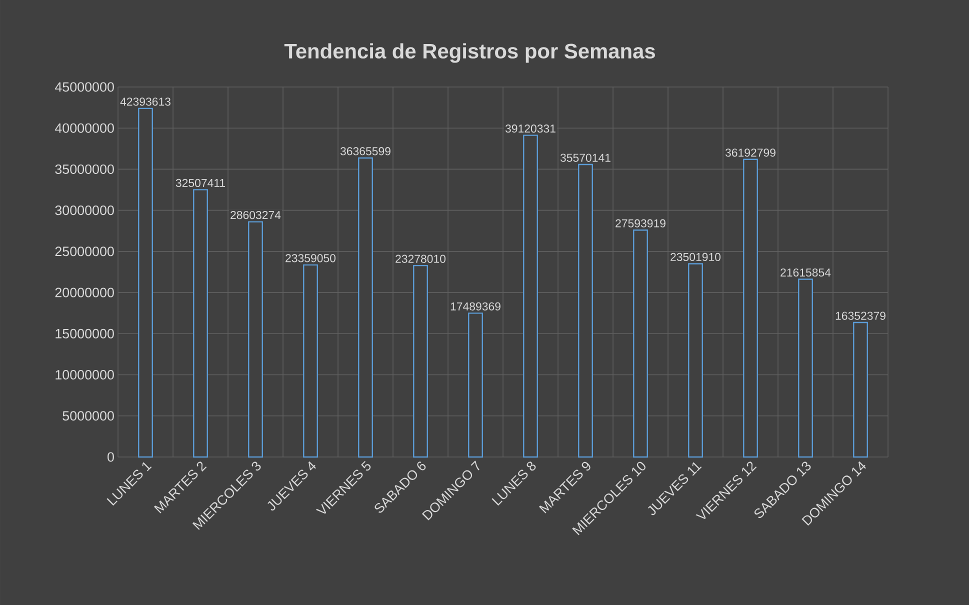 This screenshot has height=605, width=969. Describe the element at coordinates (84, 251) in the screenshot. I see `y-tick-label: 25000000` at that location.